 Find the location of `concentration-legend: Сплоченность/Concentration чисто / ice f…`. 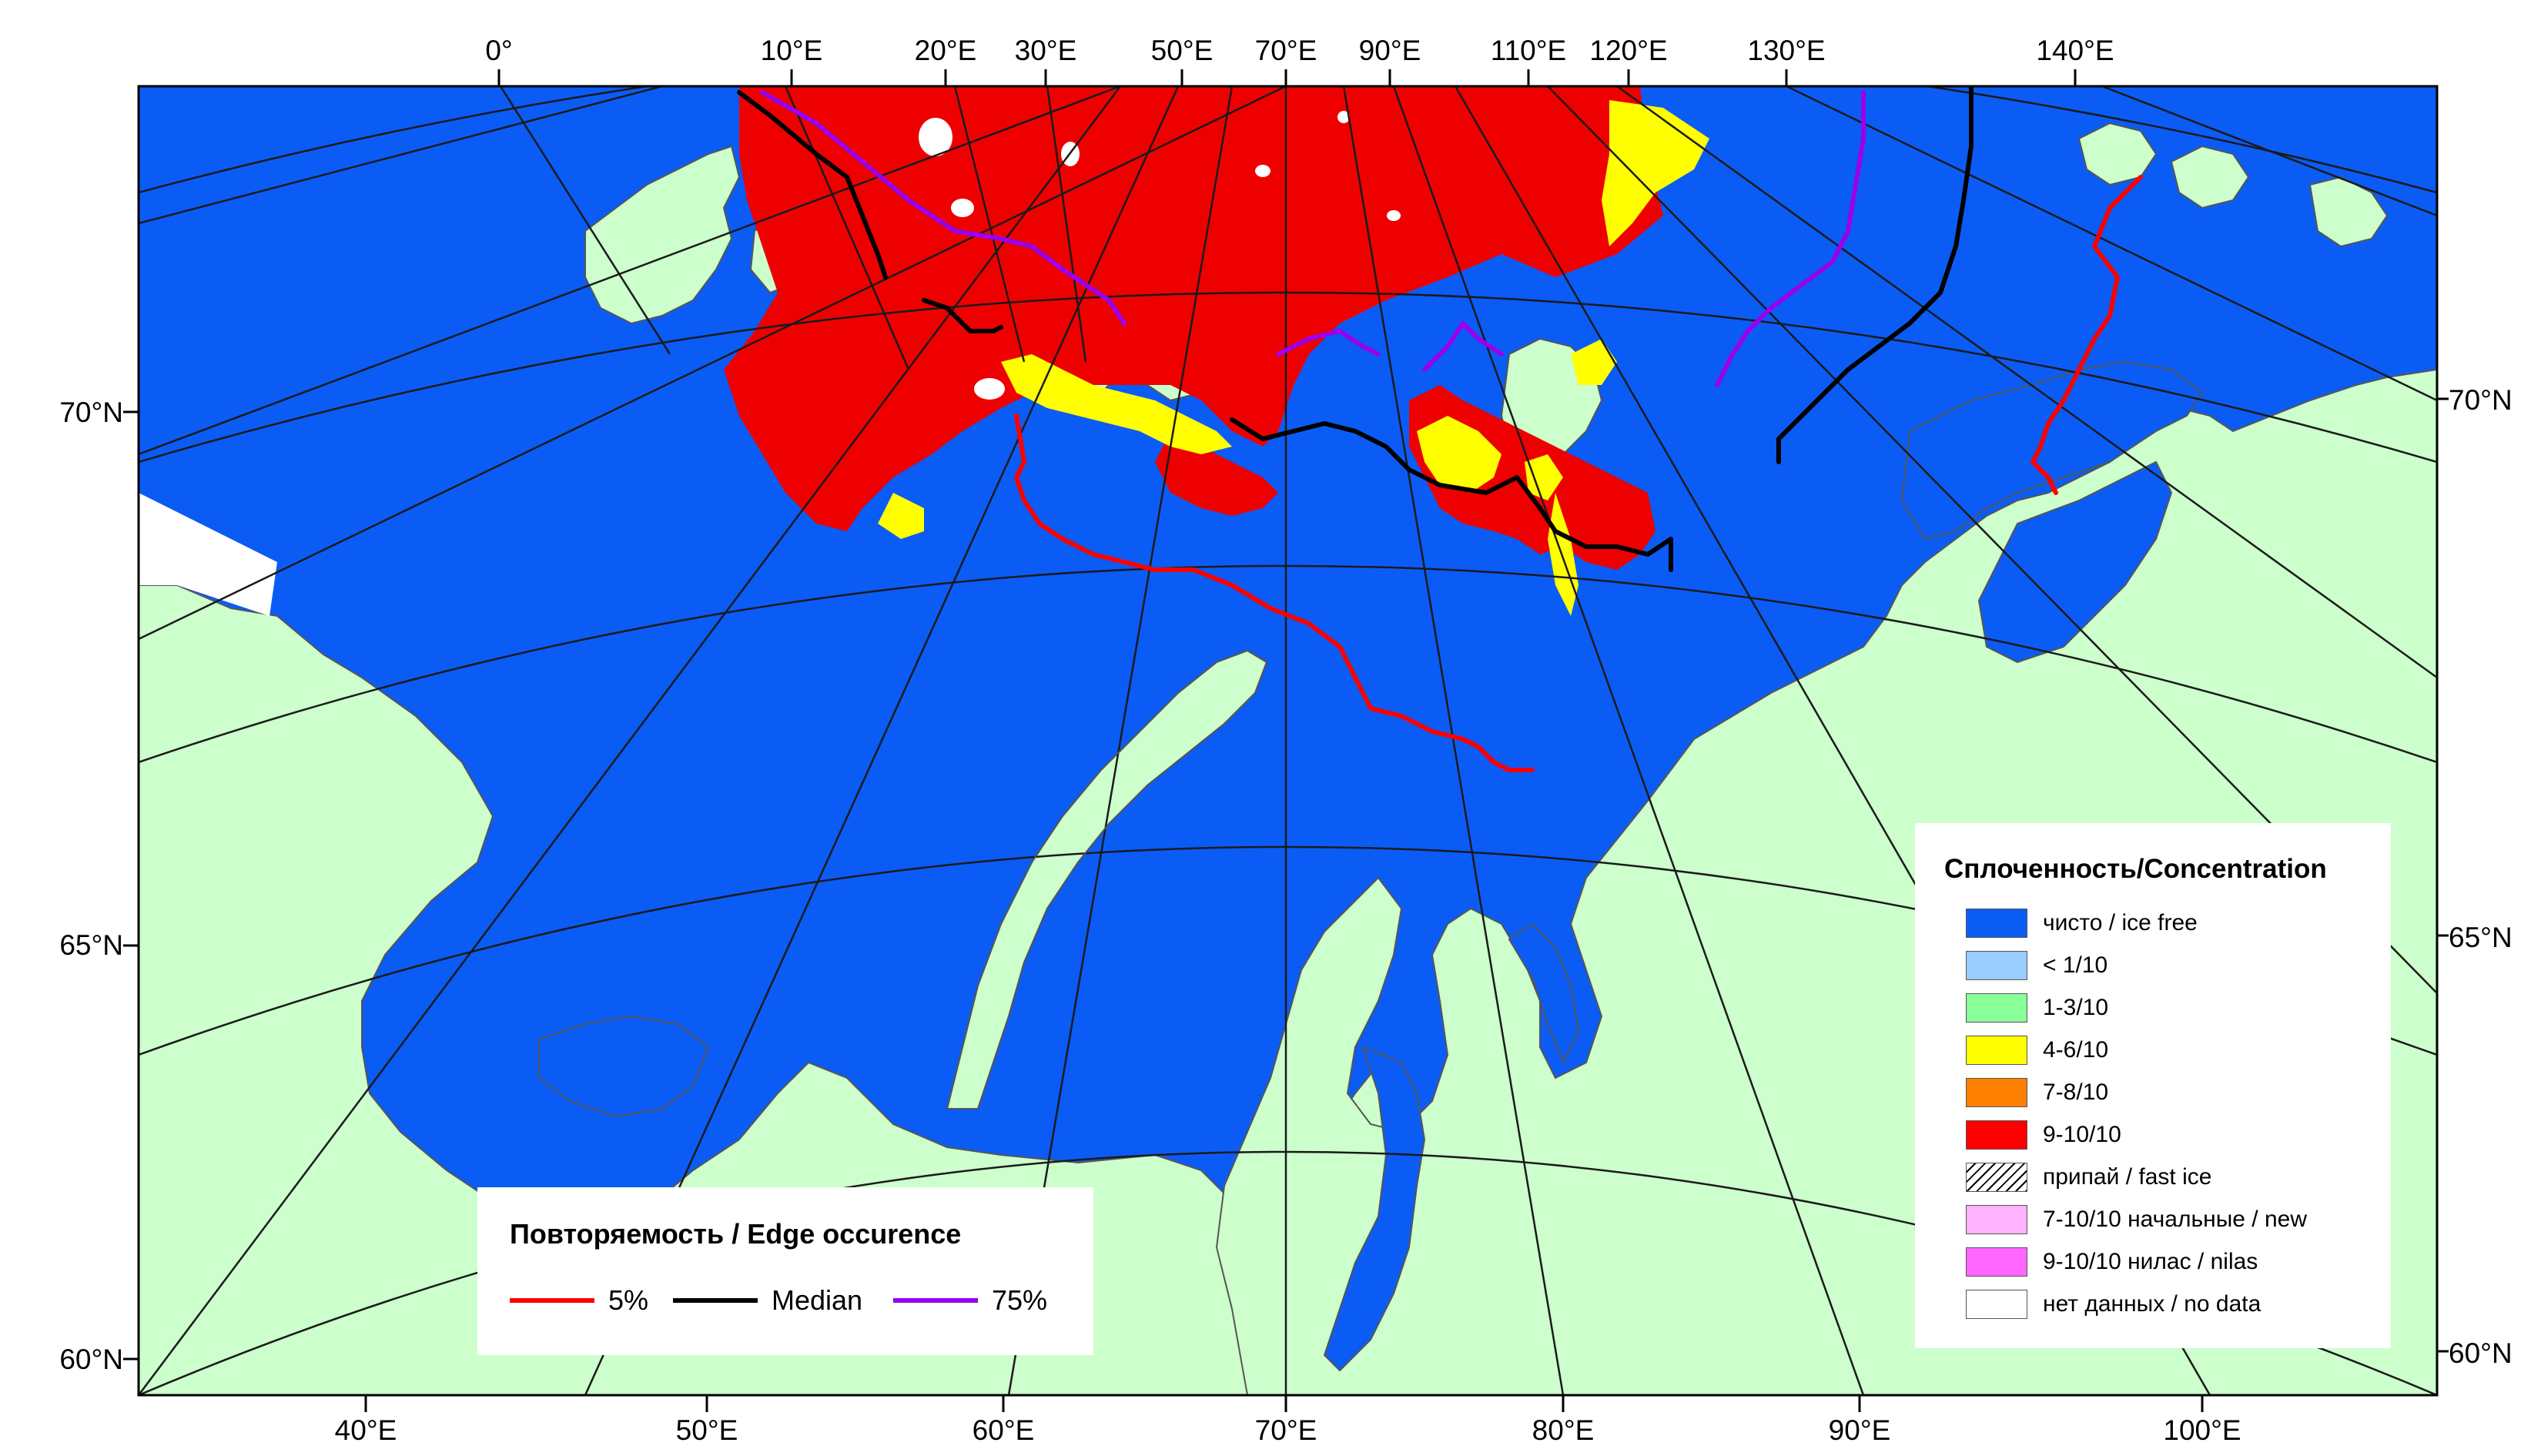

concentration-legend: Сплоченность/Concentration чисто / ice f… is located at coordinates (2153, 1085).